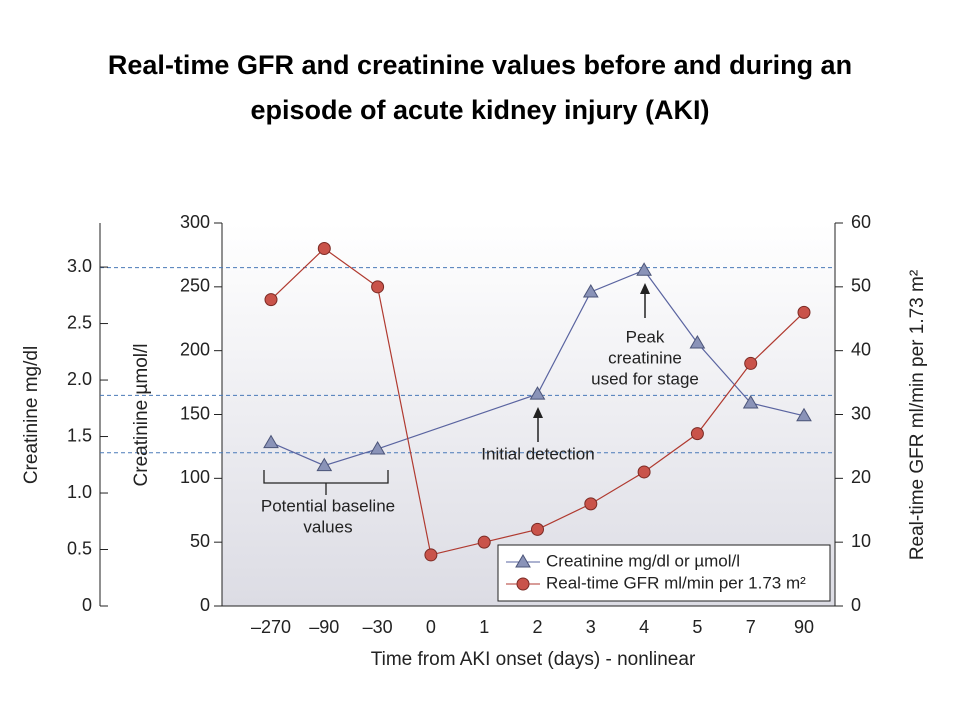  I want to click on y2-tick-label: 10, so click(861, 541).